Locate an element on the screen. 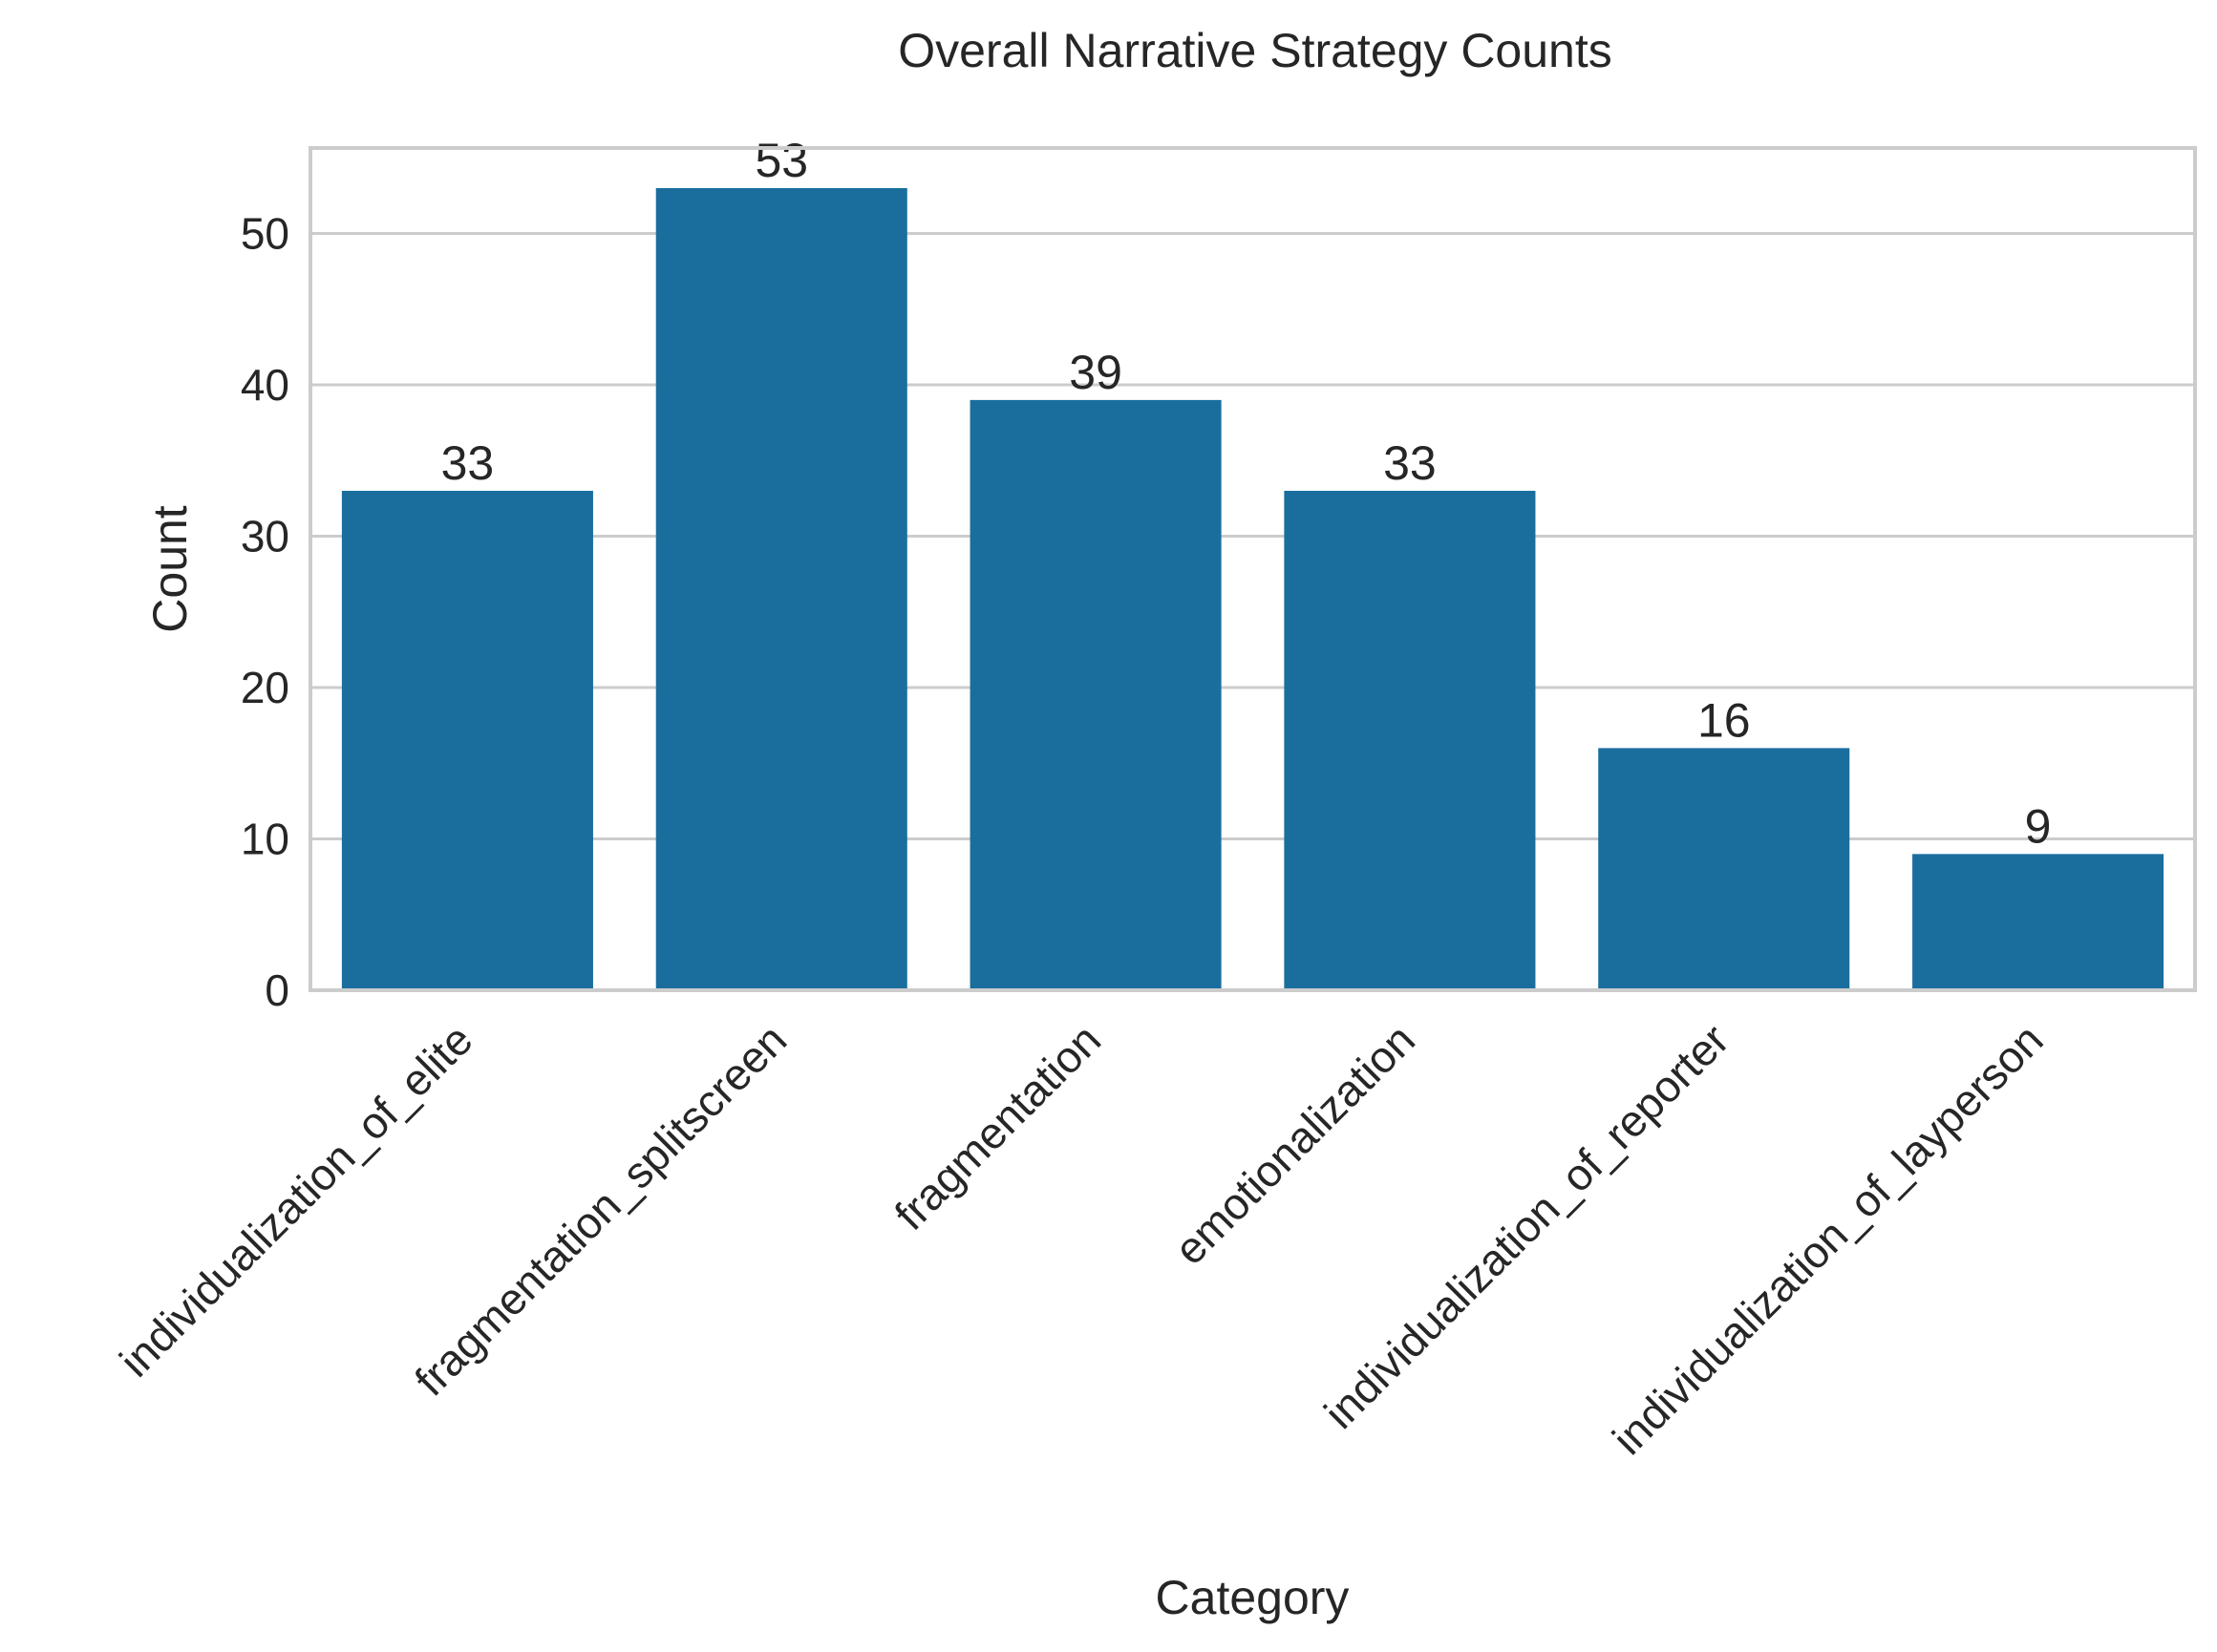 The height and width of the screenshot is (1652, 2217). y-tick-label: 40 is located at coordinates (265, 385).